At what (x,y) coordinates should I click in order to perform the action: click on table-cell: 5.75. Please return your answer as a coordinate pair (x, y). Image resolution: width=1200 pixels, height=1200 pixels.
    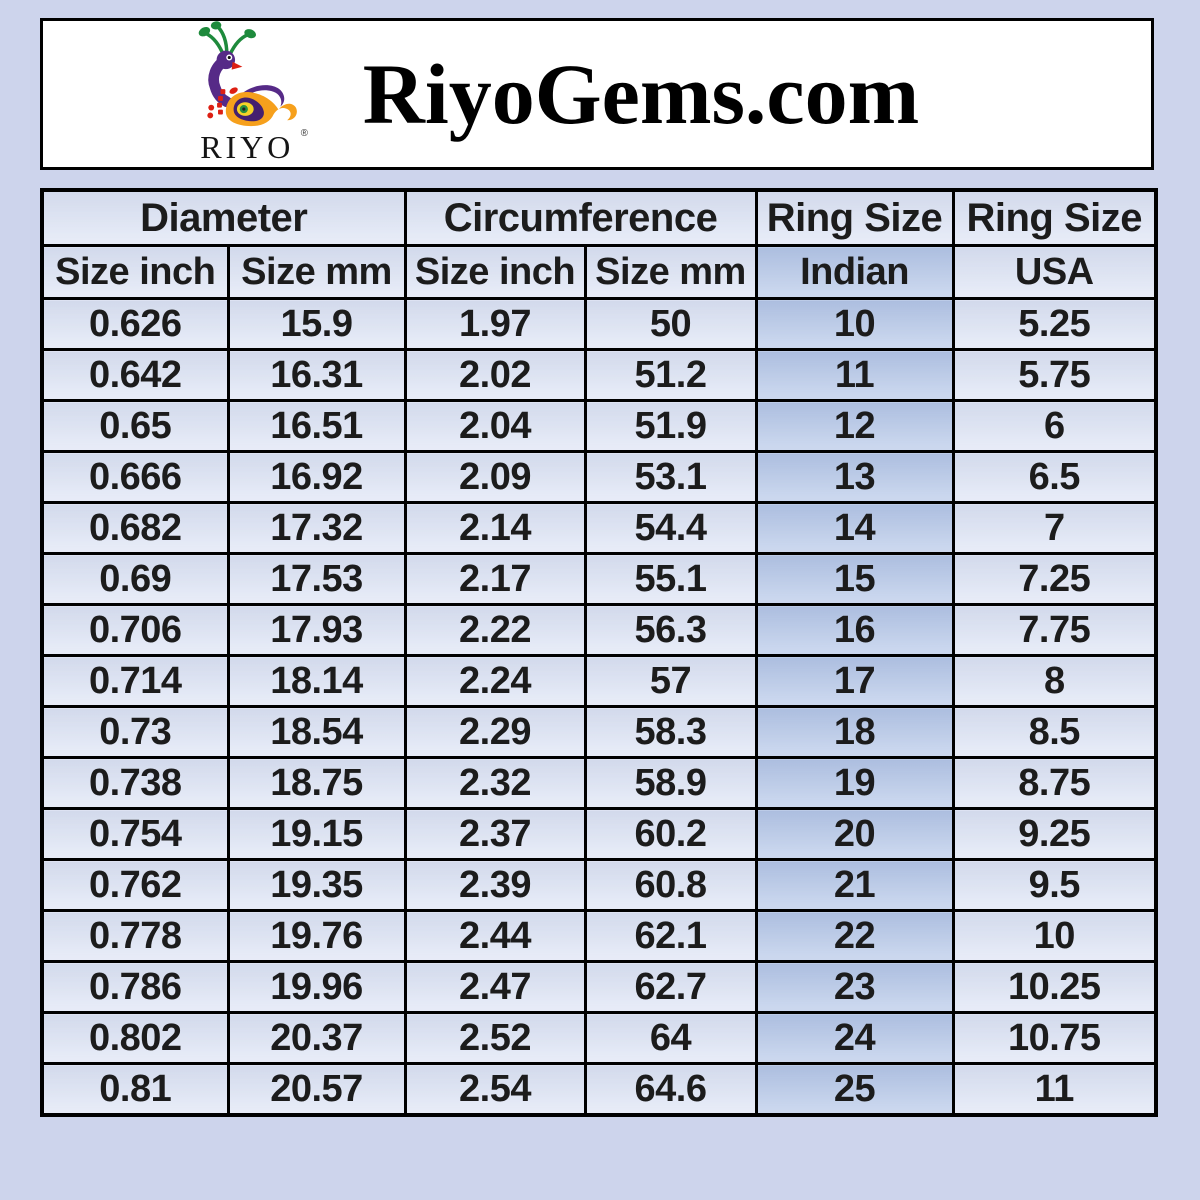
    Looking at the image, I should click on (1054, 375).